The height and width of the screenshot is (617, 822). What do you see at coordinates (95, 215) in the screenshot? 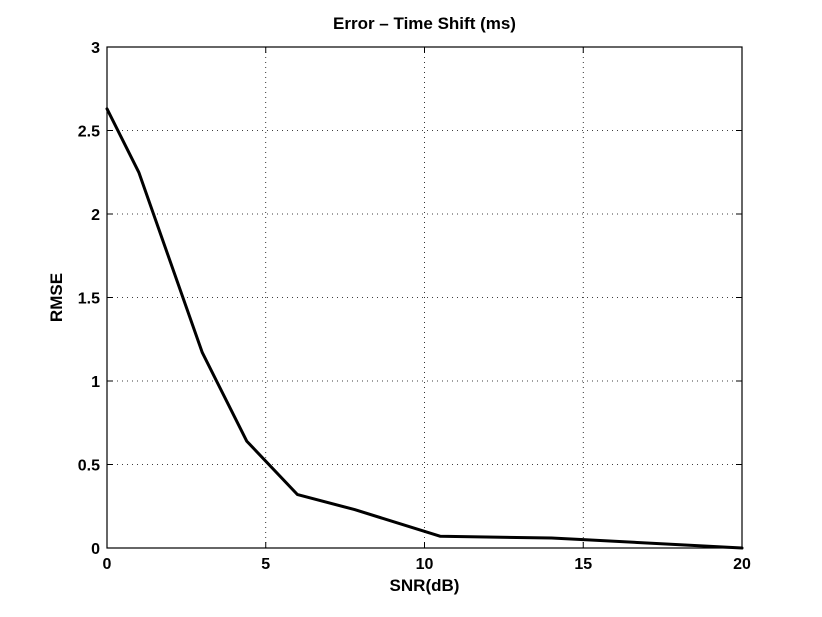
I see `y-tick-label: 2` at bounding box center [95, 215].